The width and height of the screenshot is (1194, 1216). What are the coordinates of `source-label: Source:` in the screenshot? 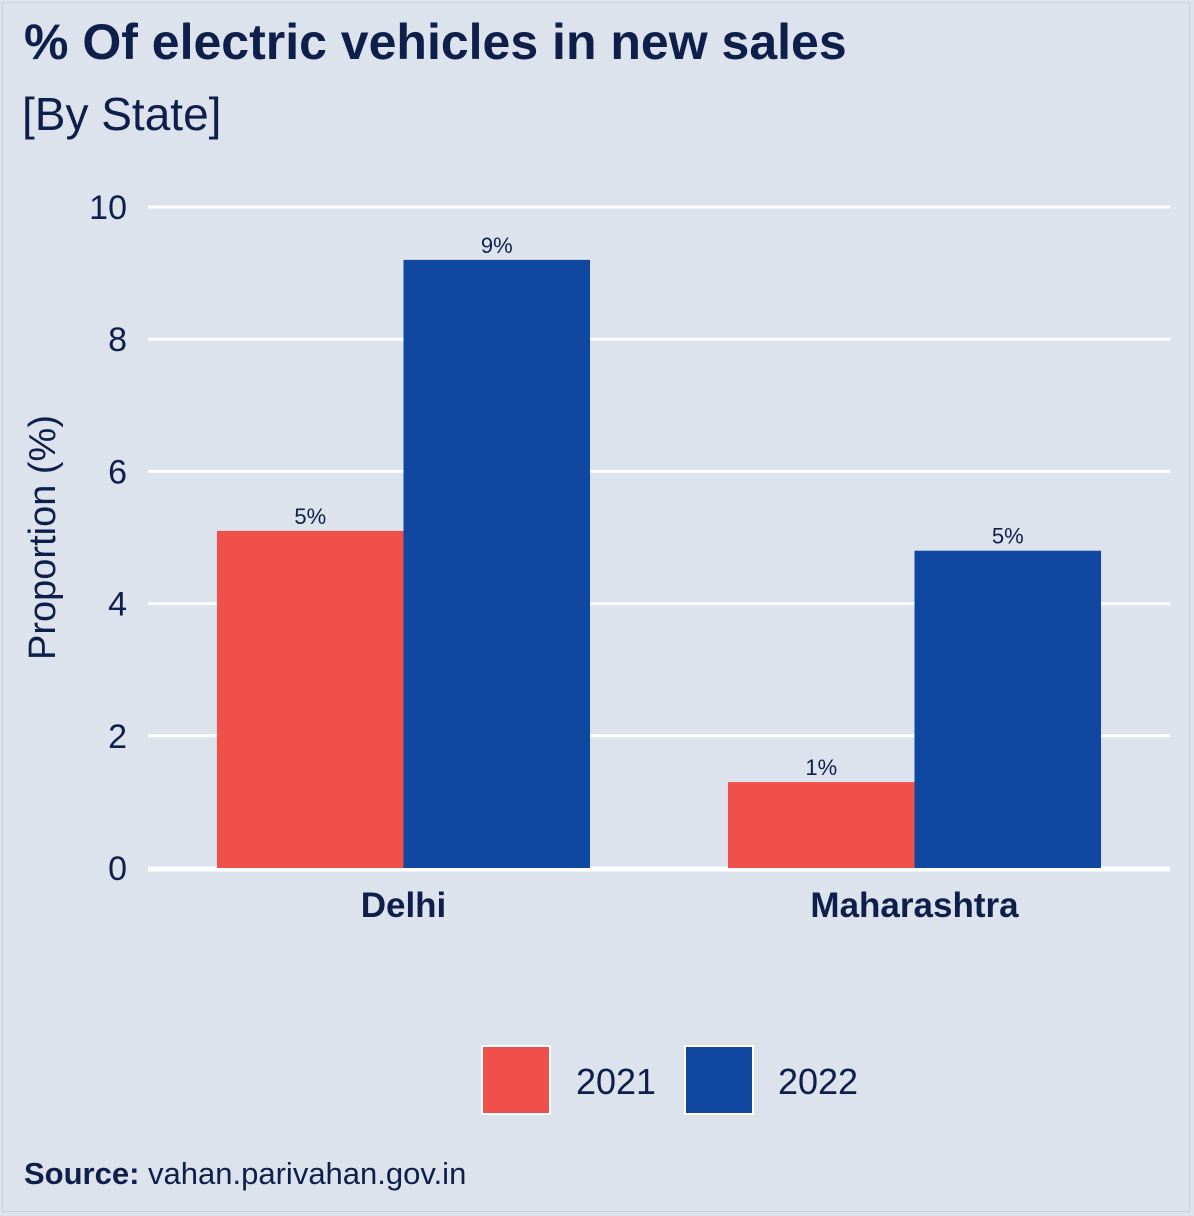 It's located at (82, 1173).